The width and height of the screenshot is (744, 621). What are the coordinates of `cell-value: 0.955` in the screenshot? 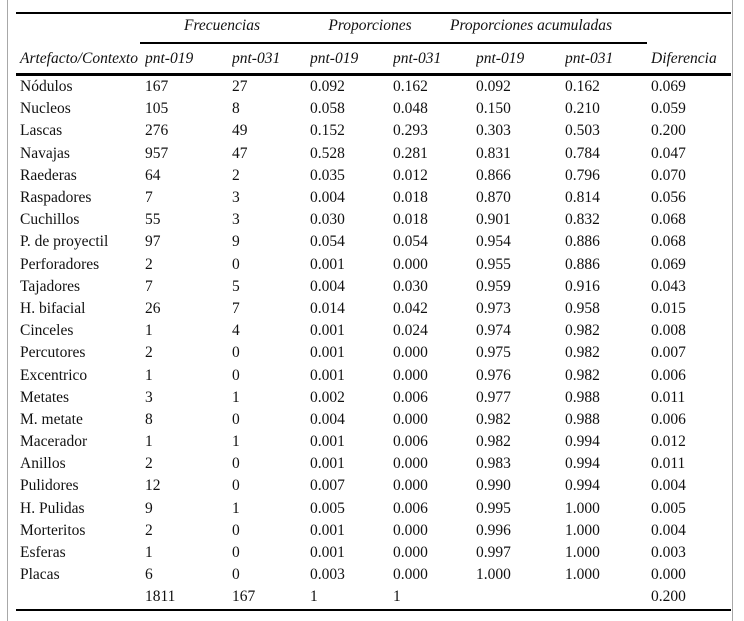 It's located at (493, 264).